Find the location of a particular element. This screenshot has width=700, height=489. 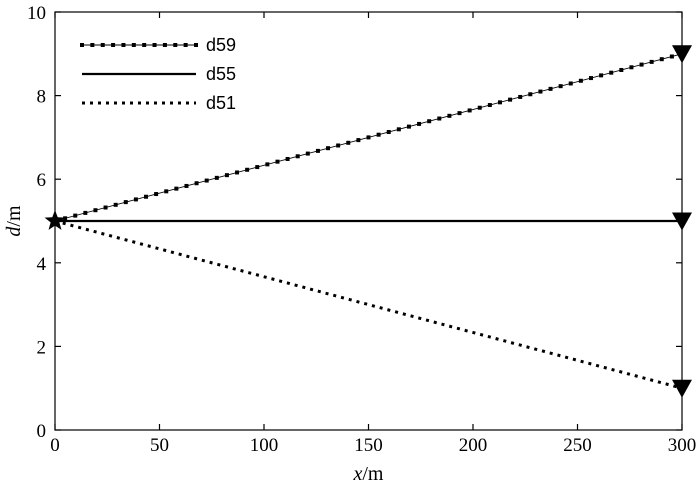

y-tick-label: 4 is located at coordinates (42, 264).